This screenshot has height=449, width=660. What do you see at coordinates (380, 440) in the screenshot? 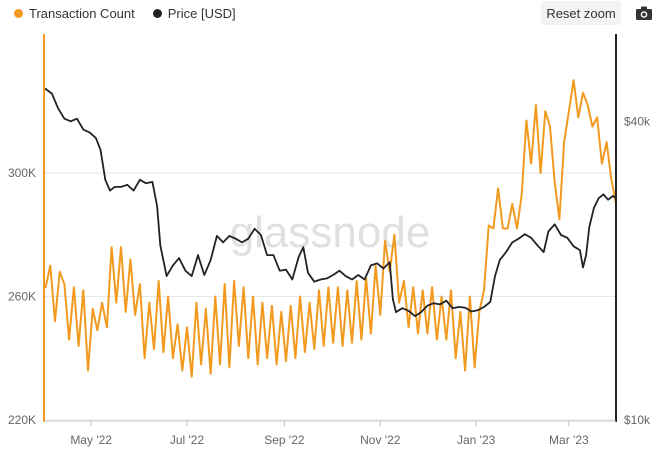
I see `x-tick-label: Nov '22` at bounding box center [380, 440].